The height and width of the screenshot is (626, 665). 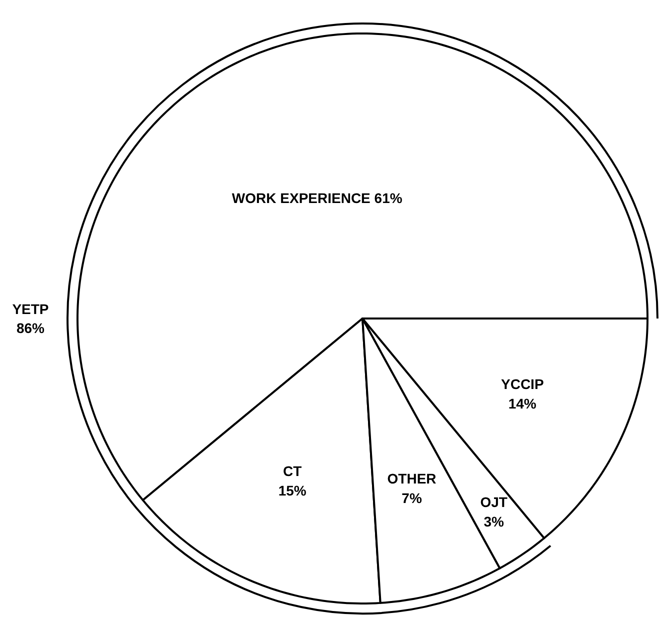 What do you see at coordinates (292, 471) in the screenshot?
I see `slice-label: CT` at bounding box center [292, 471].